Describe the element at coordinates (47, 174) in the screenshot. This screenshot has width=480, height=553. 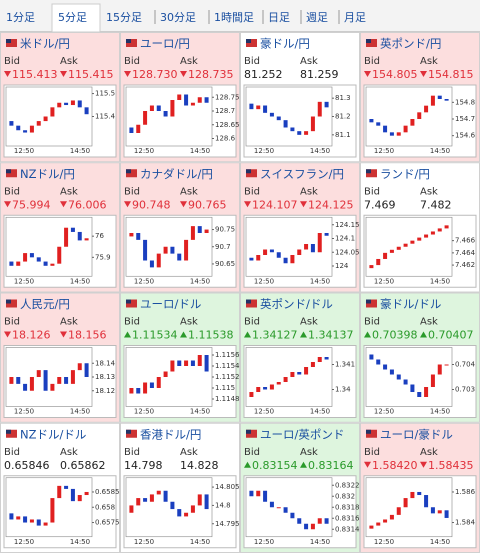
I see `pair-name: NZドル/円` at that location.